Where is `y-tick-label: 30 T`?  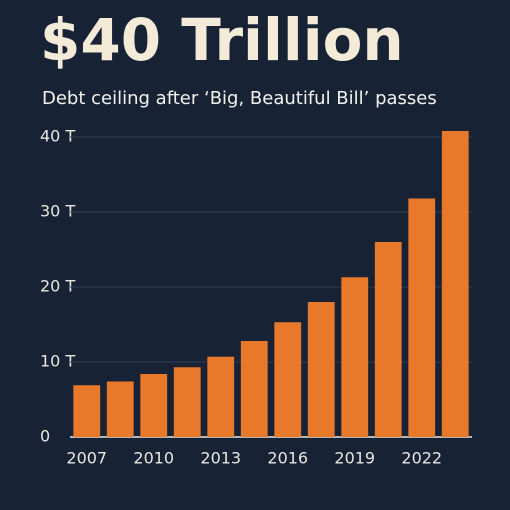
y-tick-label: 30 T is located at coordinates (57, 211).